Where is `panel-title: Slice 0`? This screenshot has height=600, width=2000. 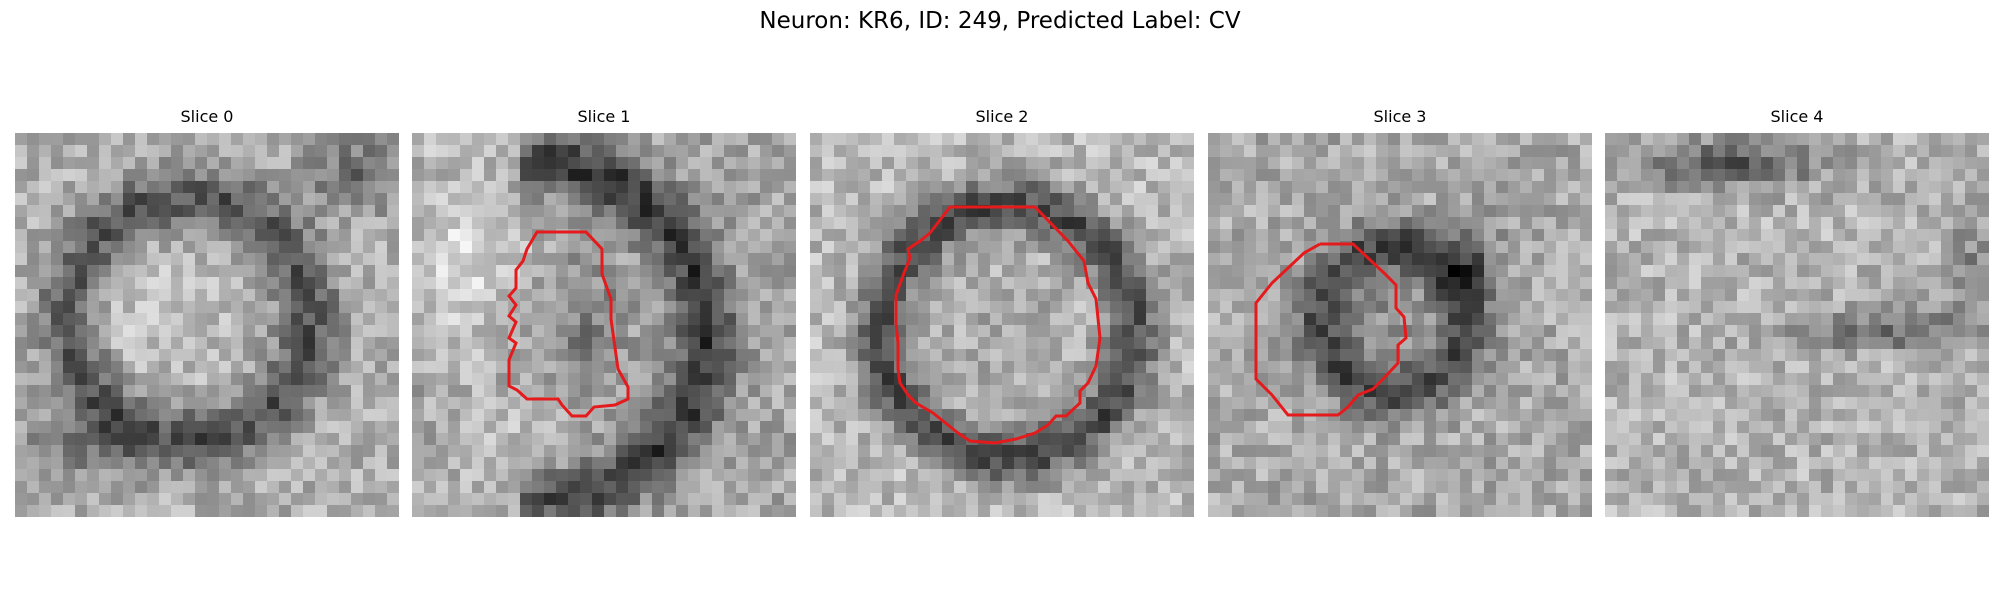 panel-title: Slice 0 is located at coordinates (207, 116).